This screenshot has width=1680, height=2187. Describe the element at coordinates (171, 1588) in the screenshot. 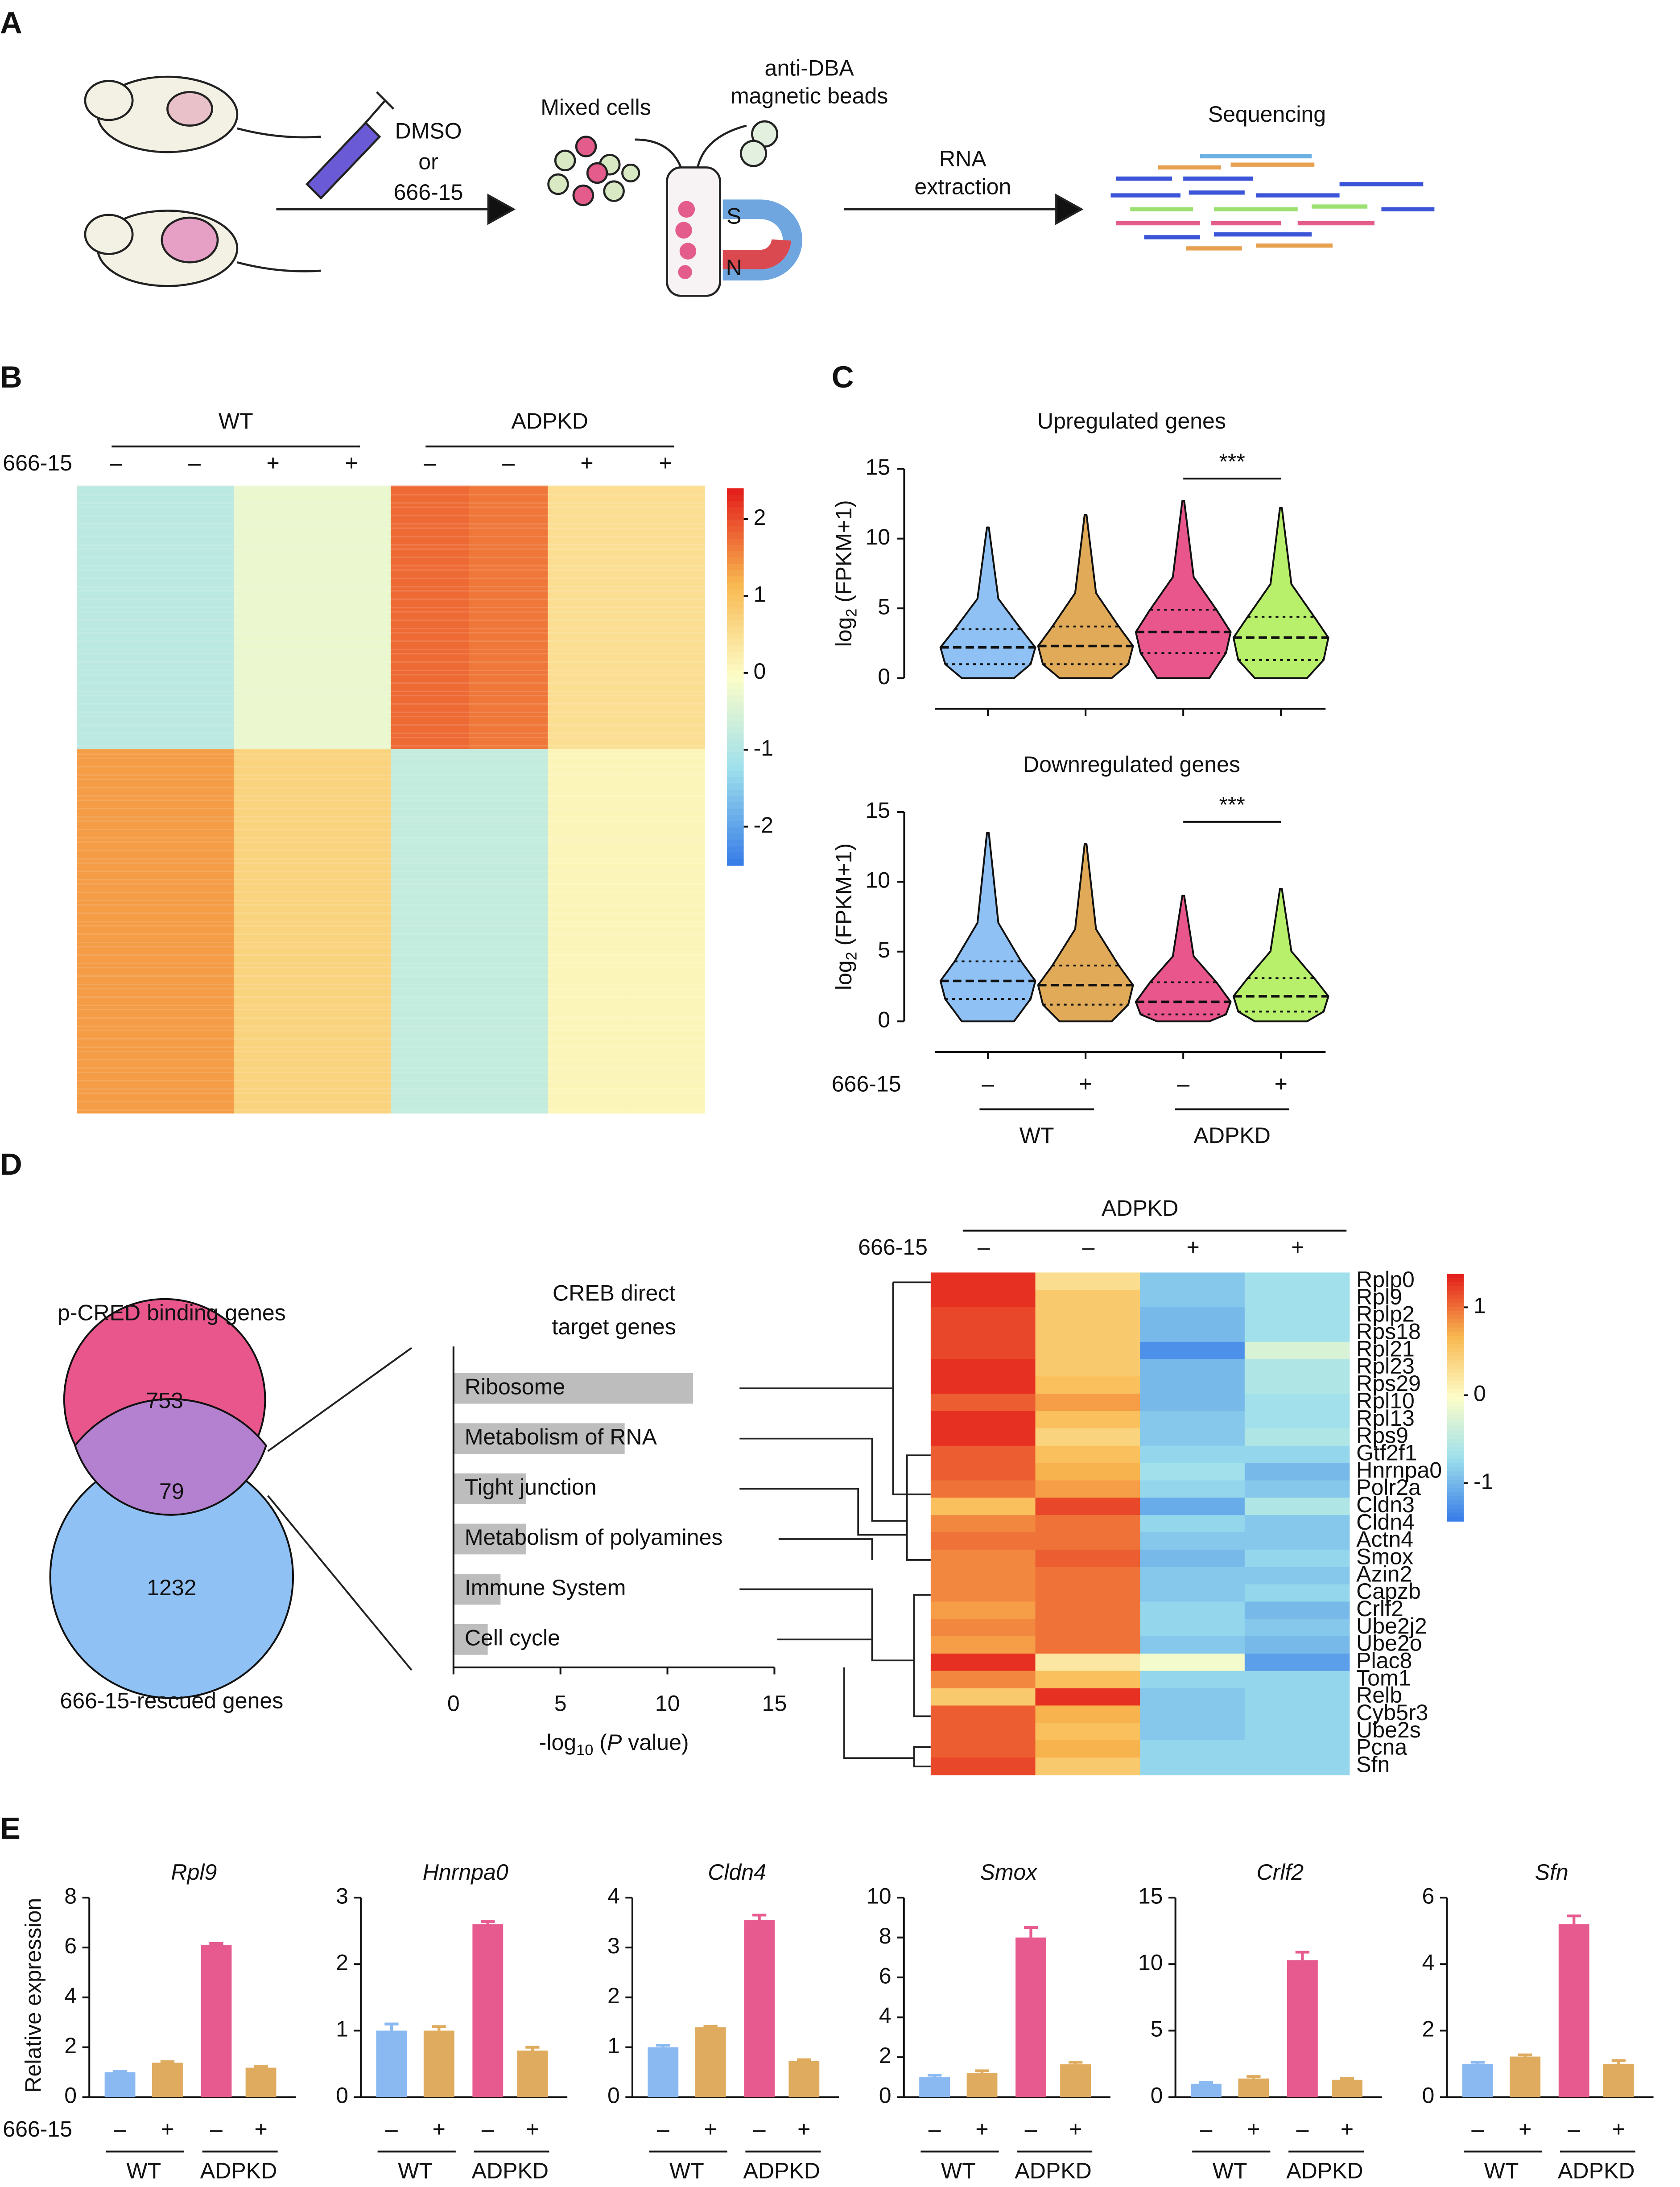

I see `label: 1232` at that location.